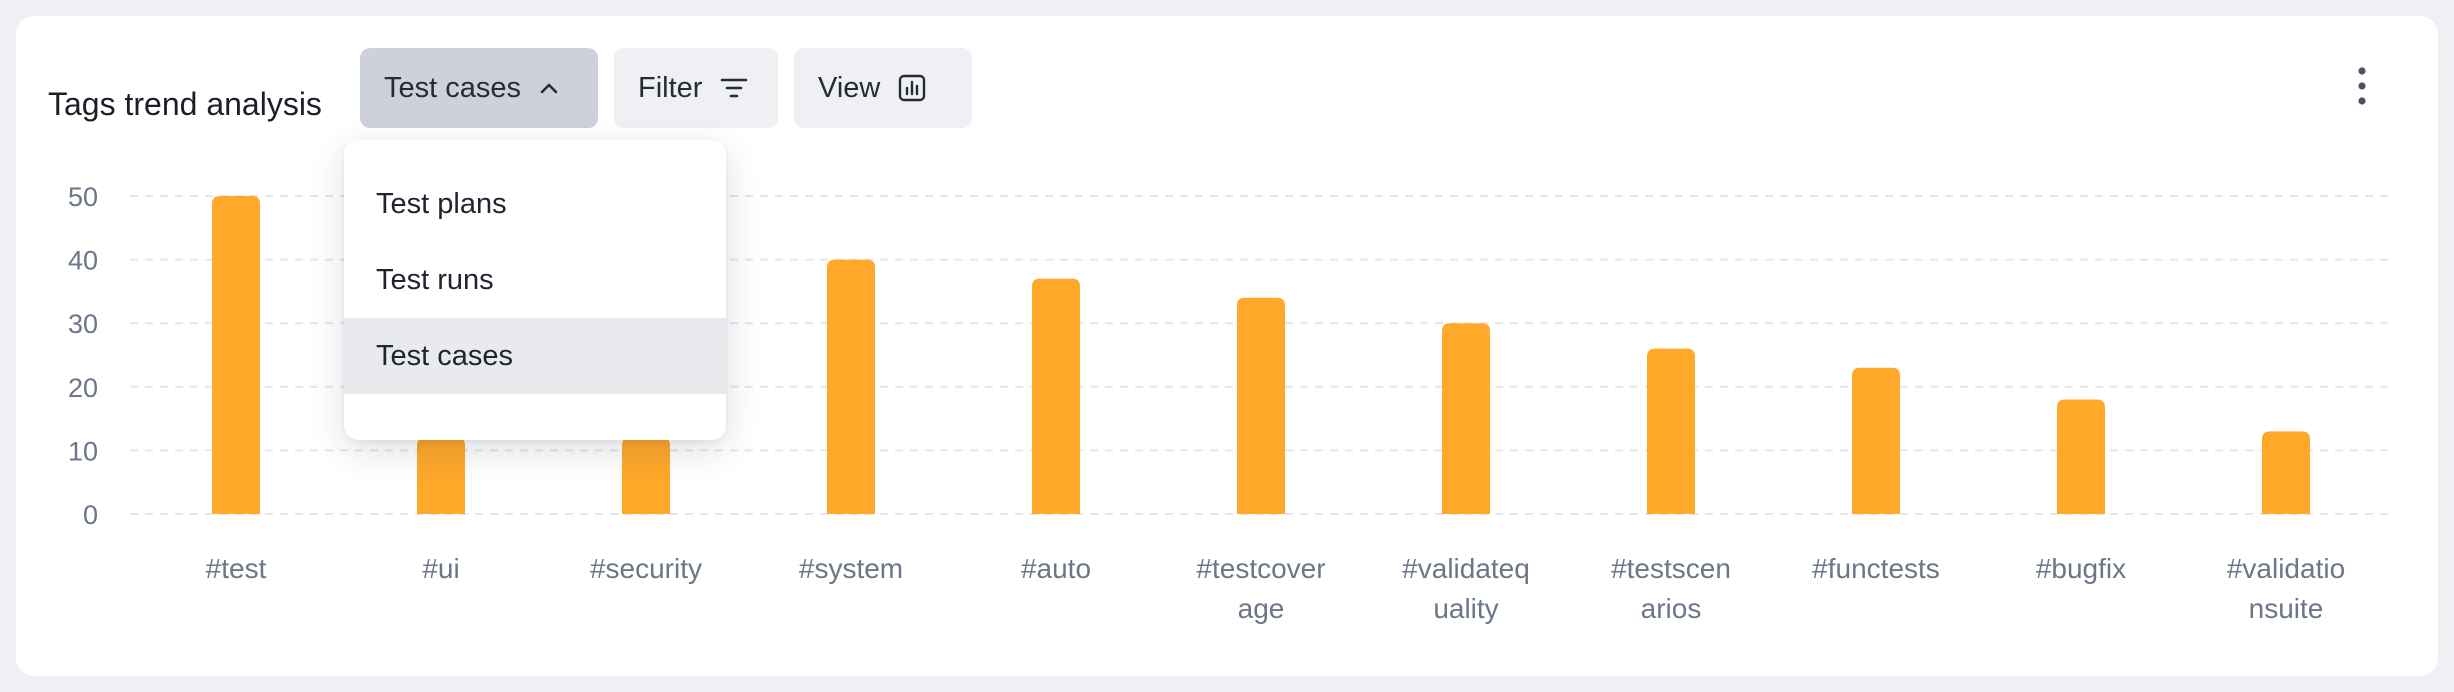 The height and width of the screenshot is (692, 2454). Describe the element at coordinates (646, 568) in the screenshot. I see `x-tick-label: #security` at that location.